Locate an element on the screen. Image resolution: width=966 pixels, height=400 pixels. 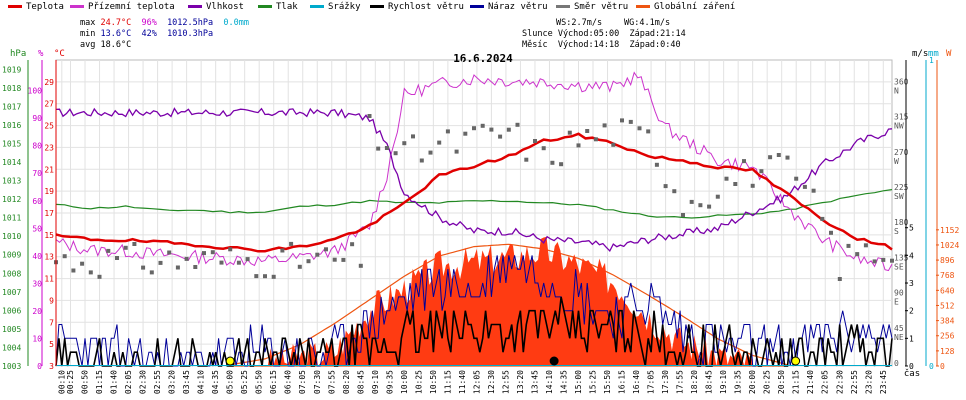
radiation-tick-label: 384 is located at coordinates (947, 321).